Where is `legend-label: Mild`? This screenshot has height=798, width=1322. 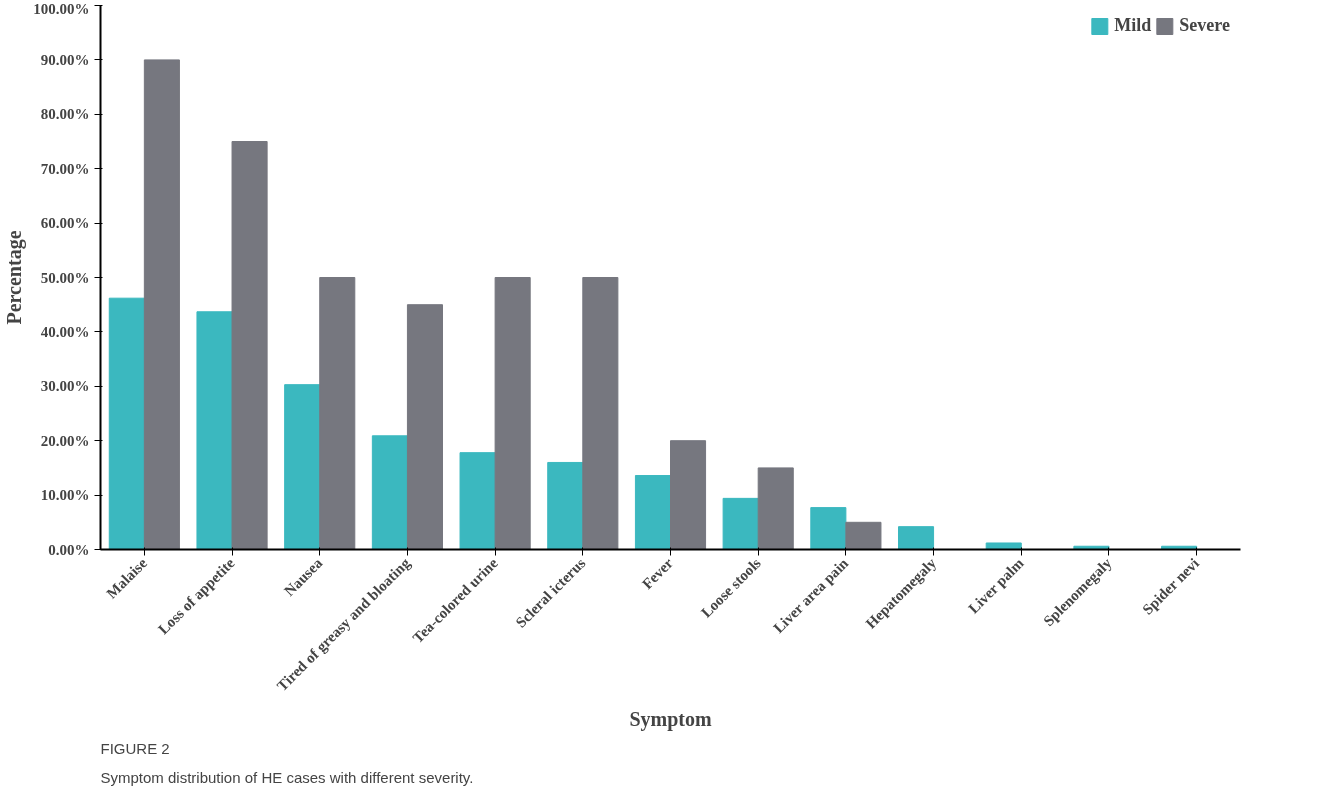 legend-label: Mild is located at coordinates (1133, 25).